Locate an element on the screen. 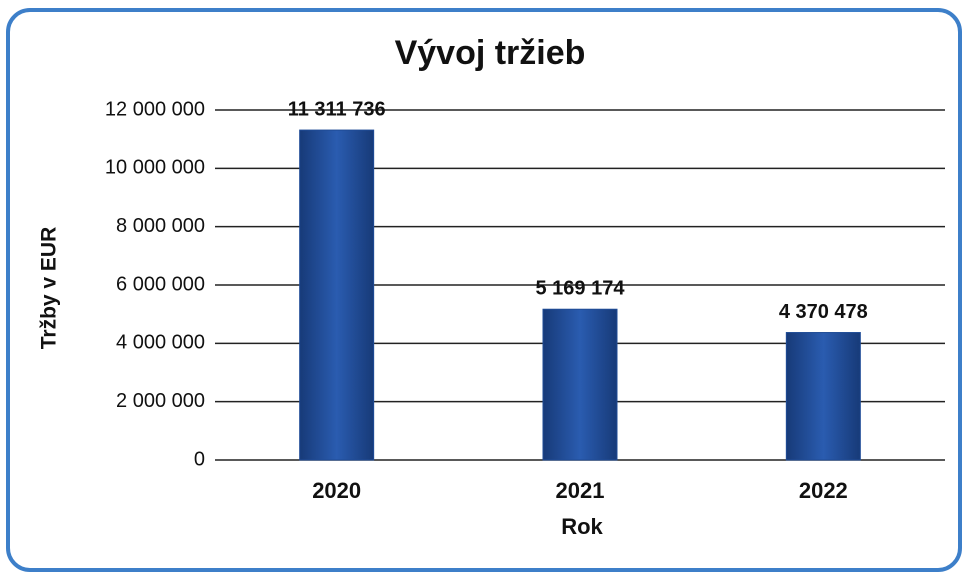 This screenshot has height=577, width=968. x-tick-label: 2021 is located at coordinates (580, 490).